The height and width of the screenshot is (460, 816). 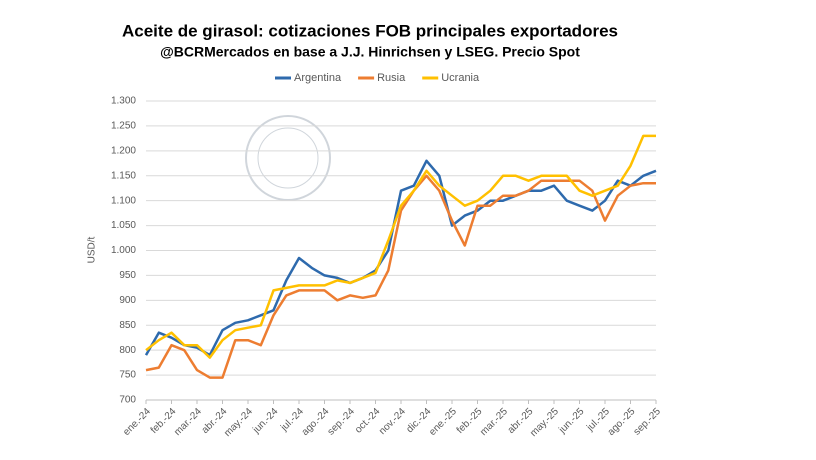 I want to click on y-tick-label: 1.100, so click(x=123, y=200).